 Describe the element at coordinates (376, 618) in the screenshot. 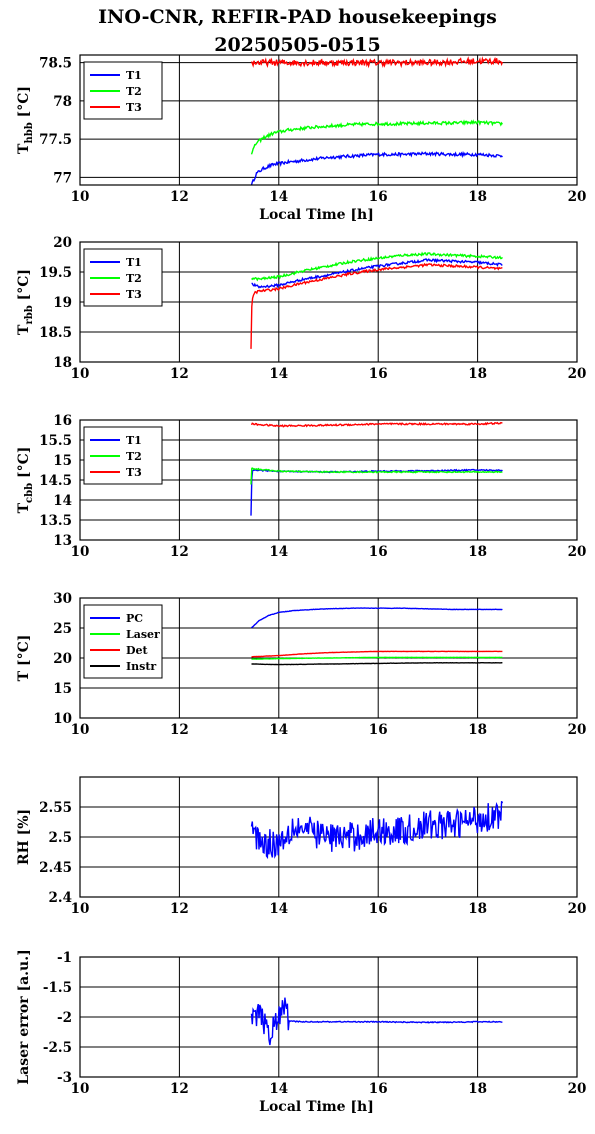

I see `series-line-pc` at that location.